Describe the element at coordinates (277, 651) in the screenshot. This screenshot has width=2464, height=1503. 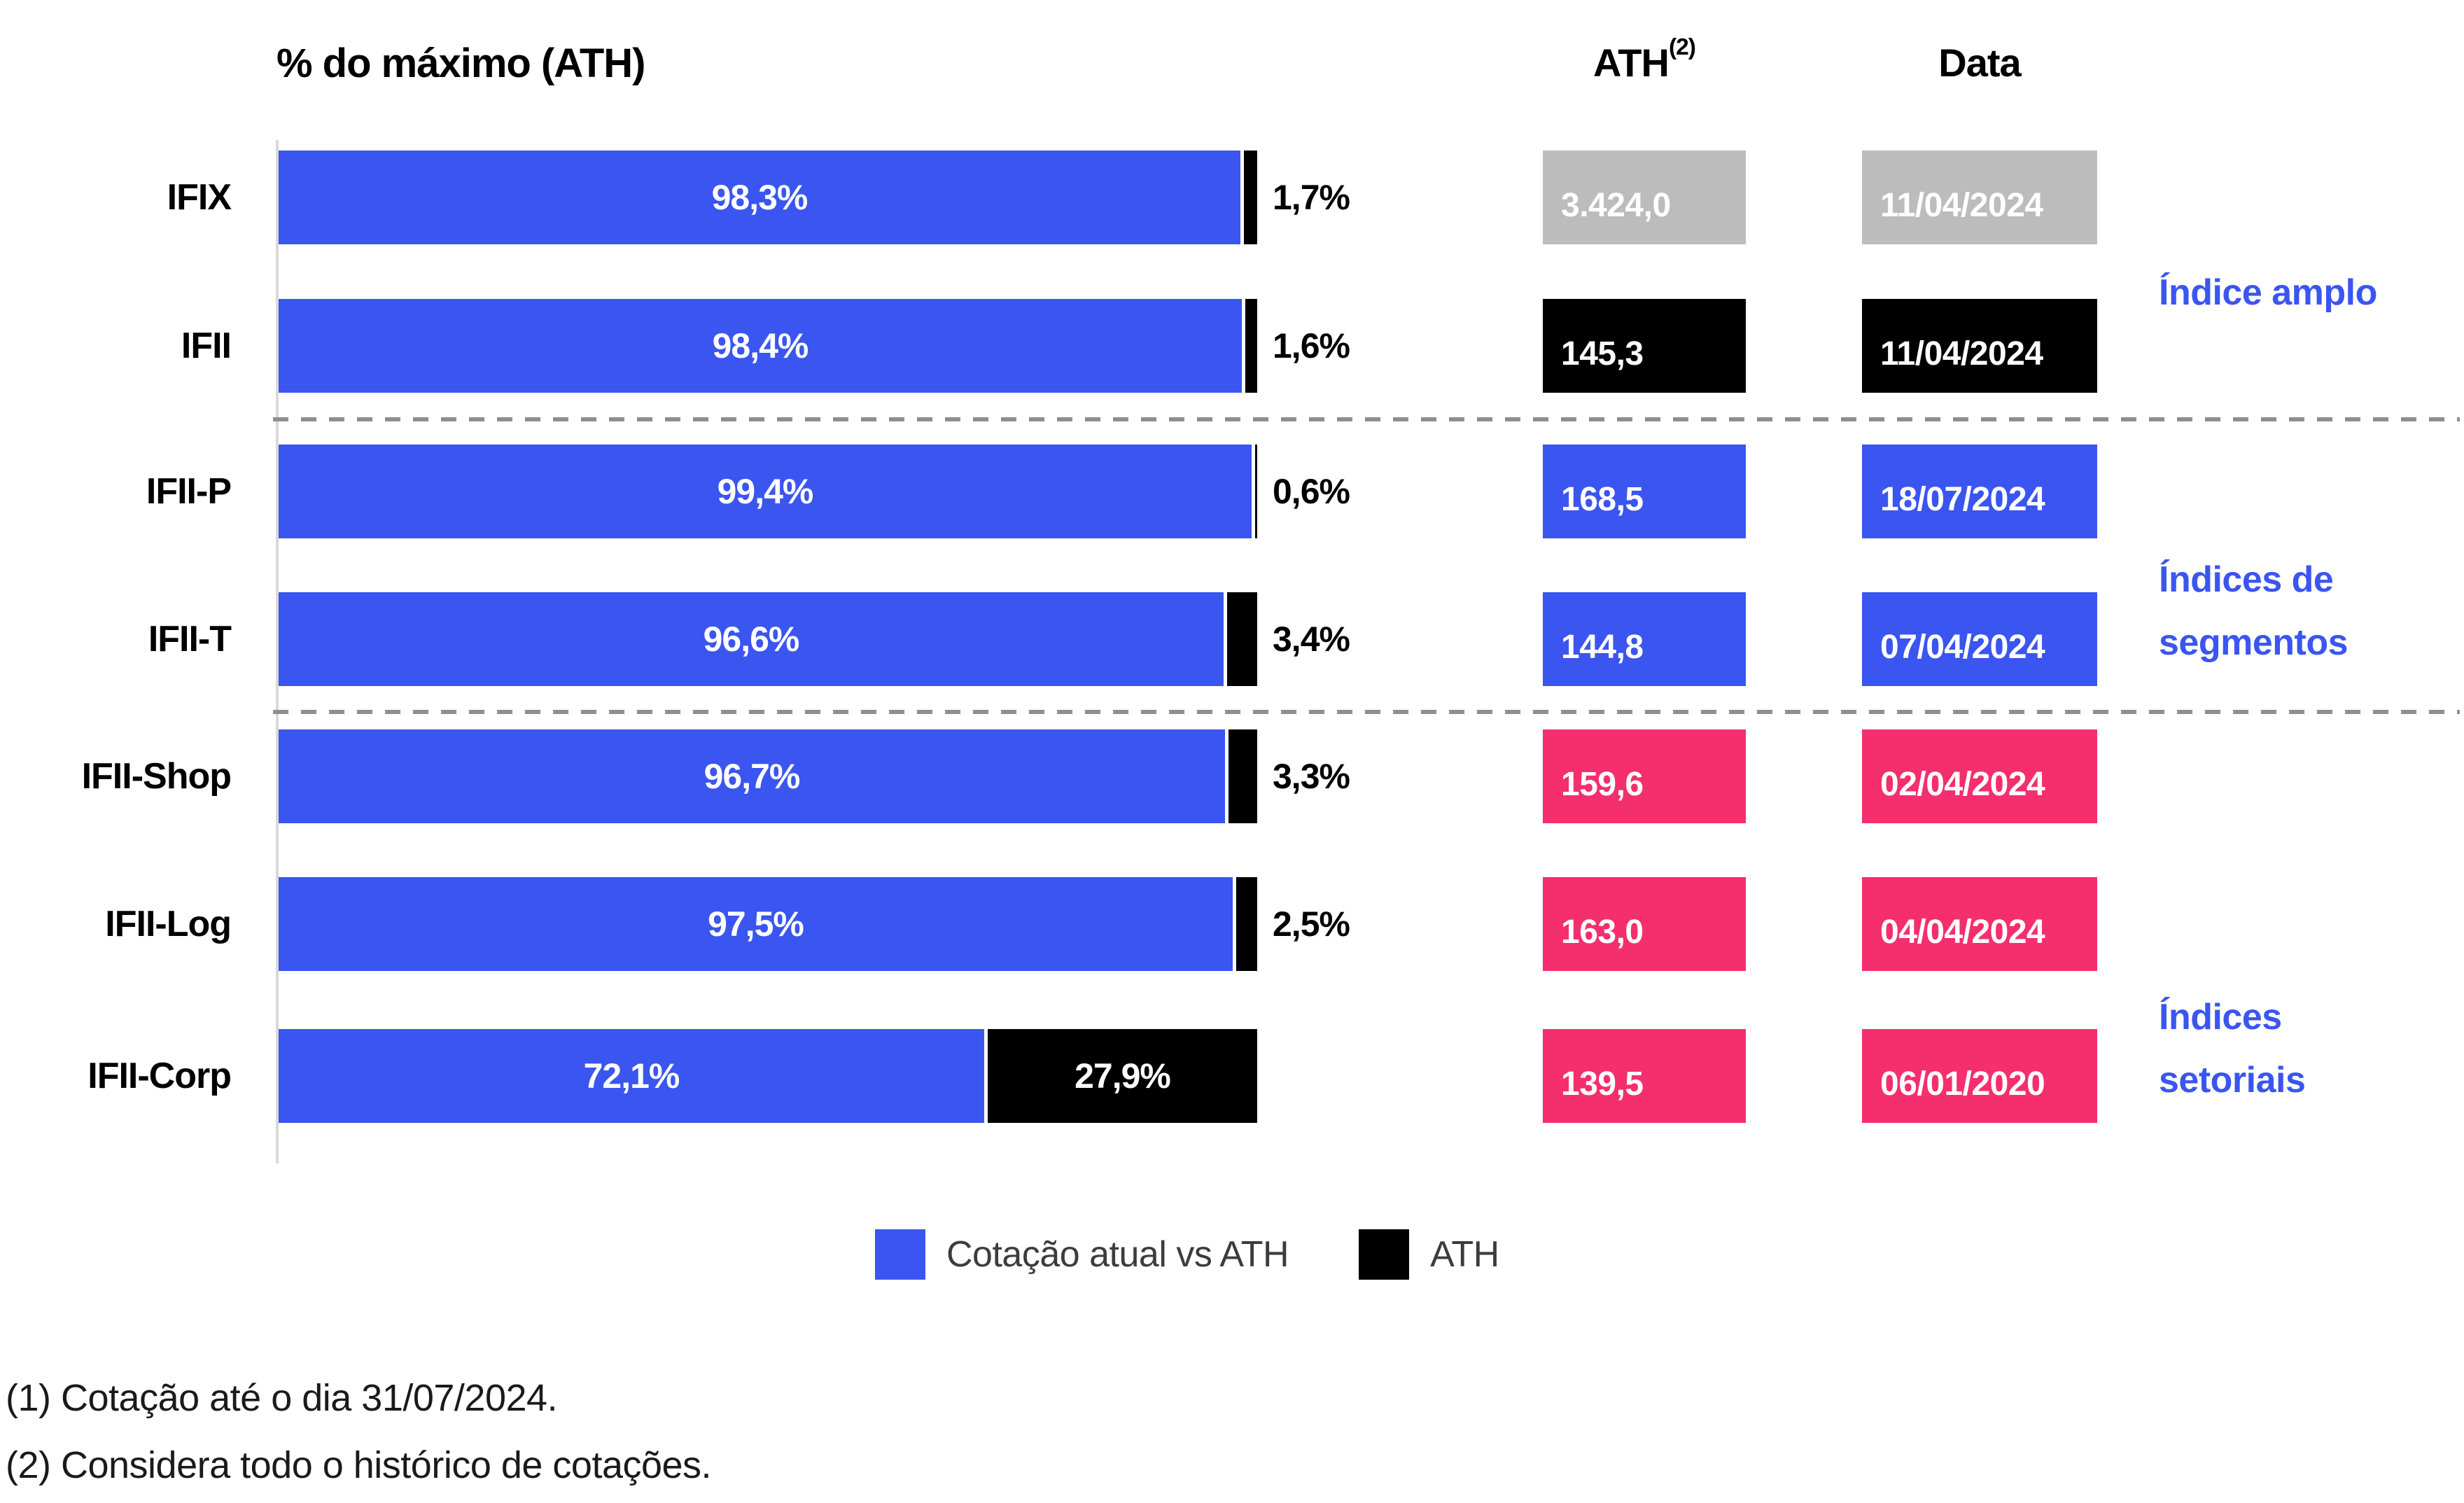
I see `y-axis-line` at that location.